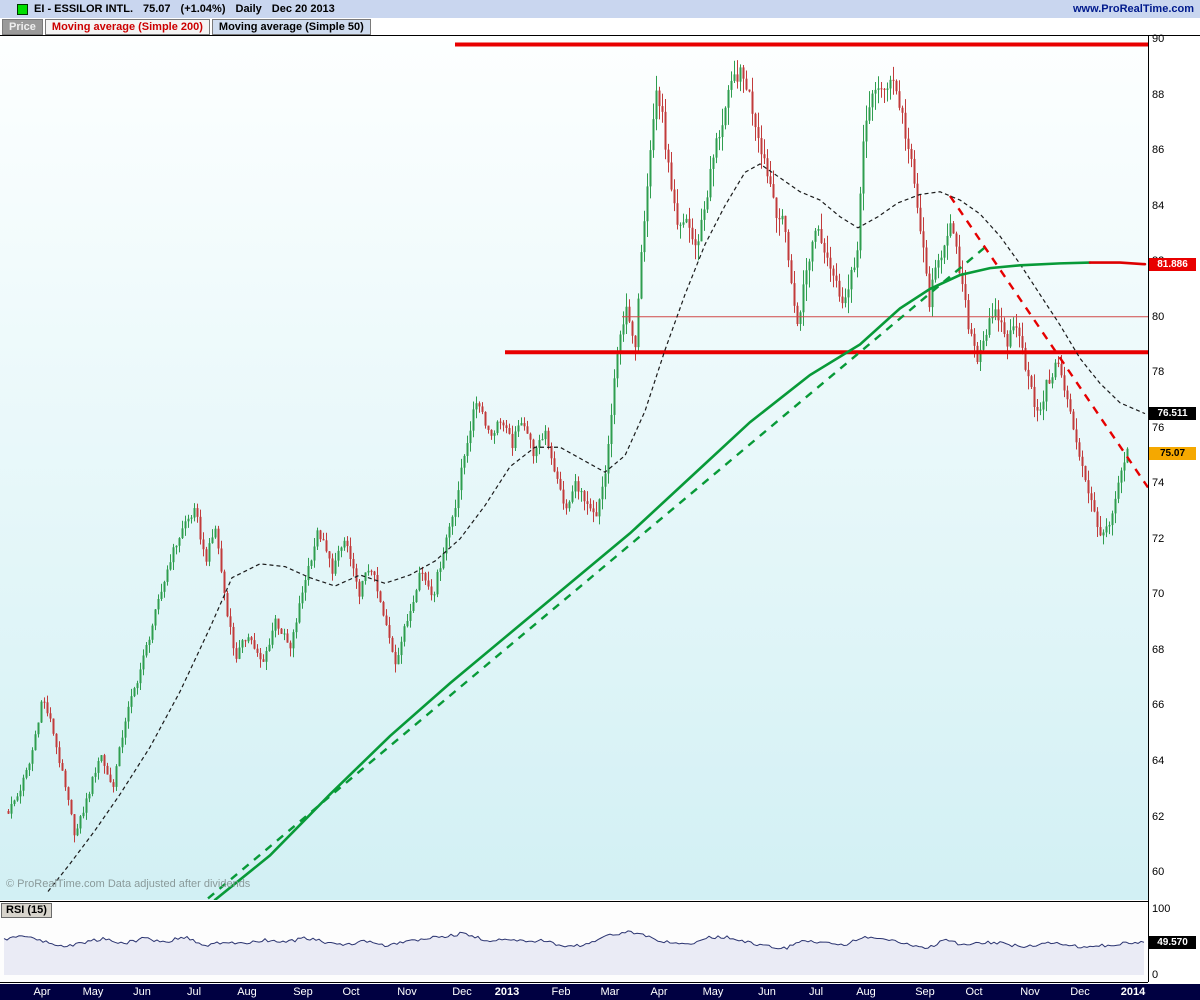 This screenshot has width=1200, height=1000. I want to click on timeframe-label: Daily, so click(248, 9).